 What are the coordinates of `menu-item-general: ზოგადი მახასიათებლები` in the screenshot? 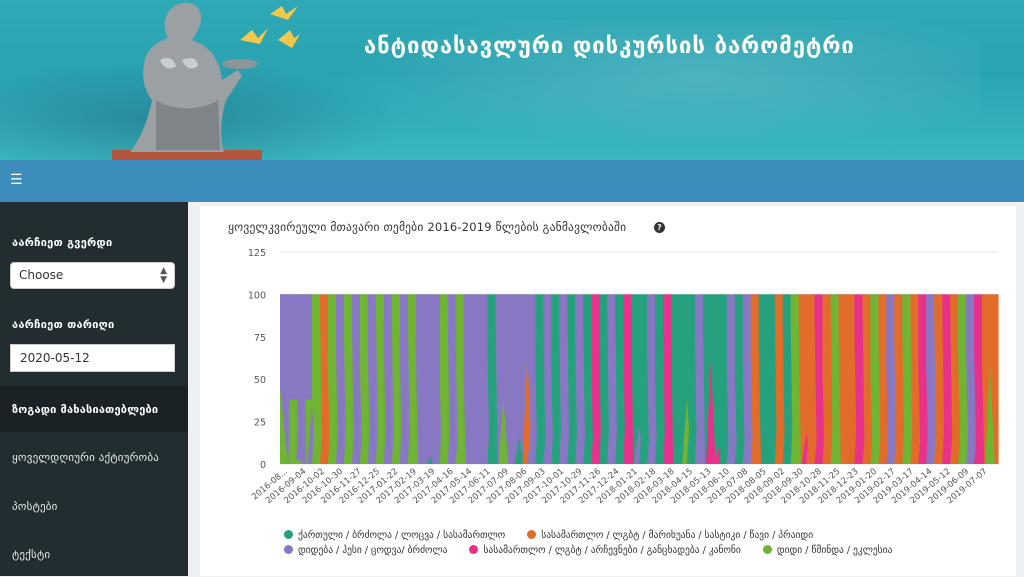 It's located at (94, 409).